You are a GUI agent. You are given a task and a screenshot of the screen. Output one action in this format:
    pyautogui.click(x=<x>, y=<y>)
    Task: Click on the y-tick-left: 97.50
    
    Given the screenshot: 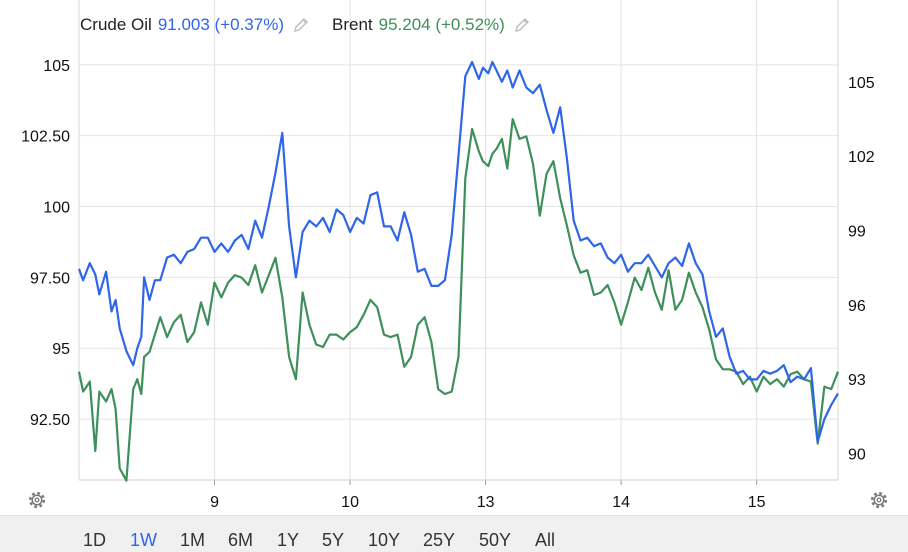 What is the action you would take?
    pyautogui.click(x=50, y=278)
    